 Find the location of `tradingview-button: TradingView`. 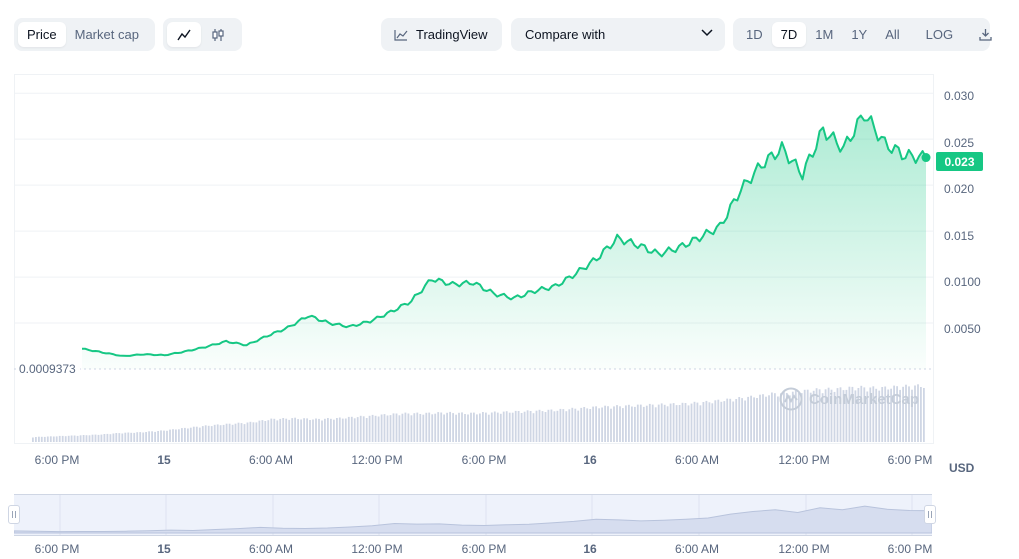

tradingview-button: TradingView is located at coordinates (441, 34).